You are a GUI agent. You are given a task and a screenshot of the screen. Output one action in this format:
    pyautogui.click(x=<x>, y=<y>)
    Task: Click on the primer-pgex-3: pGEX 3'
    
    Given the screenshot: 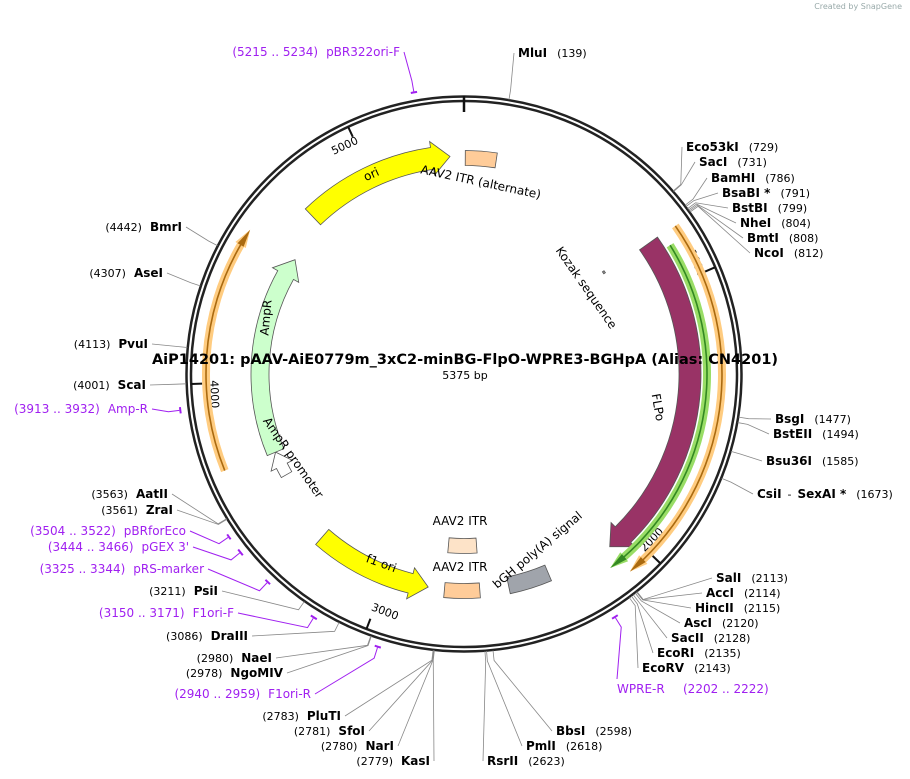 What is the action you would take?
    pyautogui.click(x=165, y=547)
    